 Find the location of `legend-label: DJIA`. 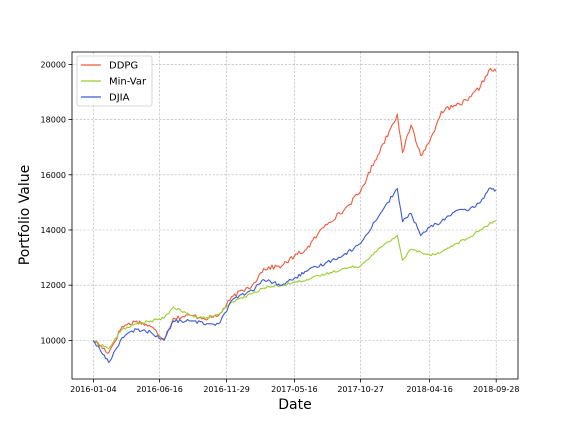

legend-label: DJIA is located at coordinates (119, 98).